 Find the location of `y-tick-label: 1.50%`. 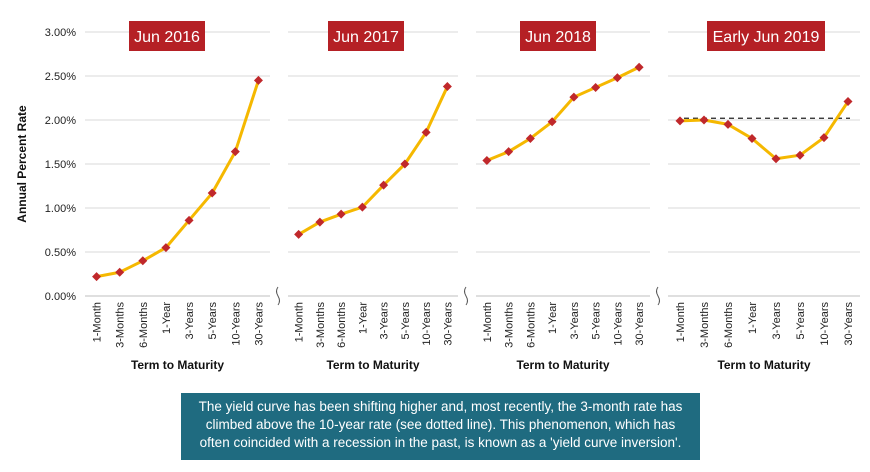

y-tick-label: 1.50% is located at coordinates (60, 165).